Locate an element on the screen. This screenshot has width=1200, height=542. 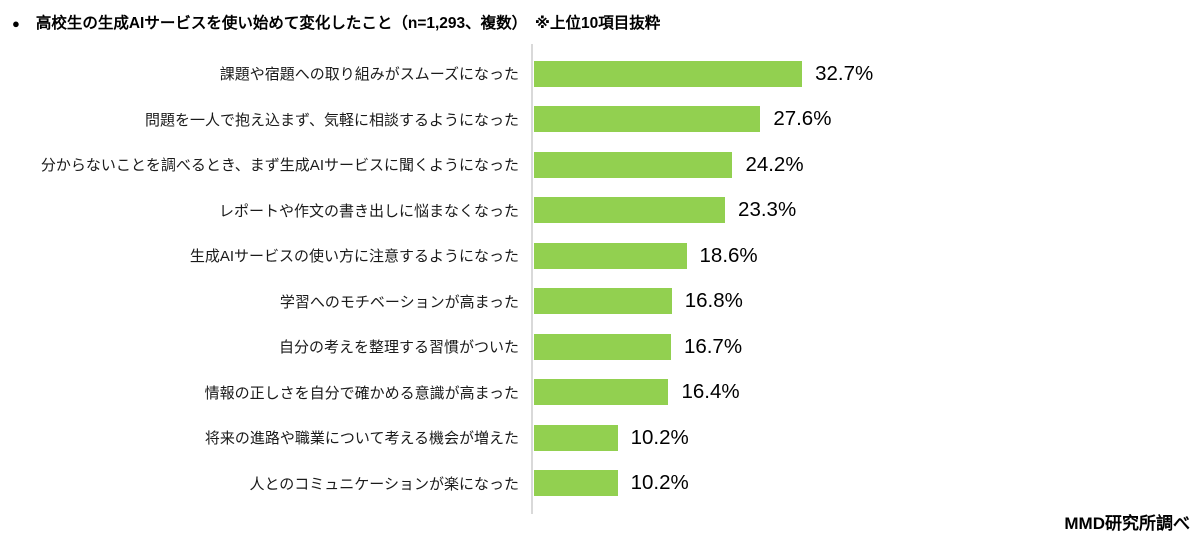
chart-row: レポートや作文の書き出しに悩まなくなった 23.3% is located at coordinates (600, 211).